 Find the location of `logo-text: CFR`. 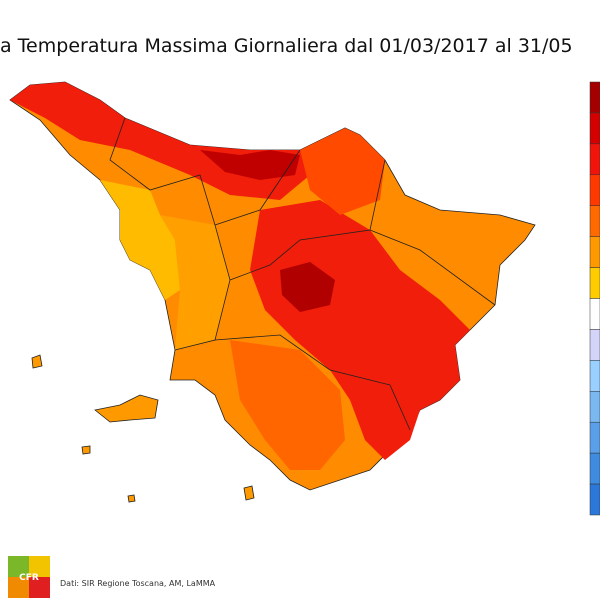

logo-text: CFR is located at coordinates (29, 578).